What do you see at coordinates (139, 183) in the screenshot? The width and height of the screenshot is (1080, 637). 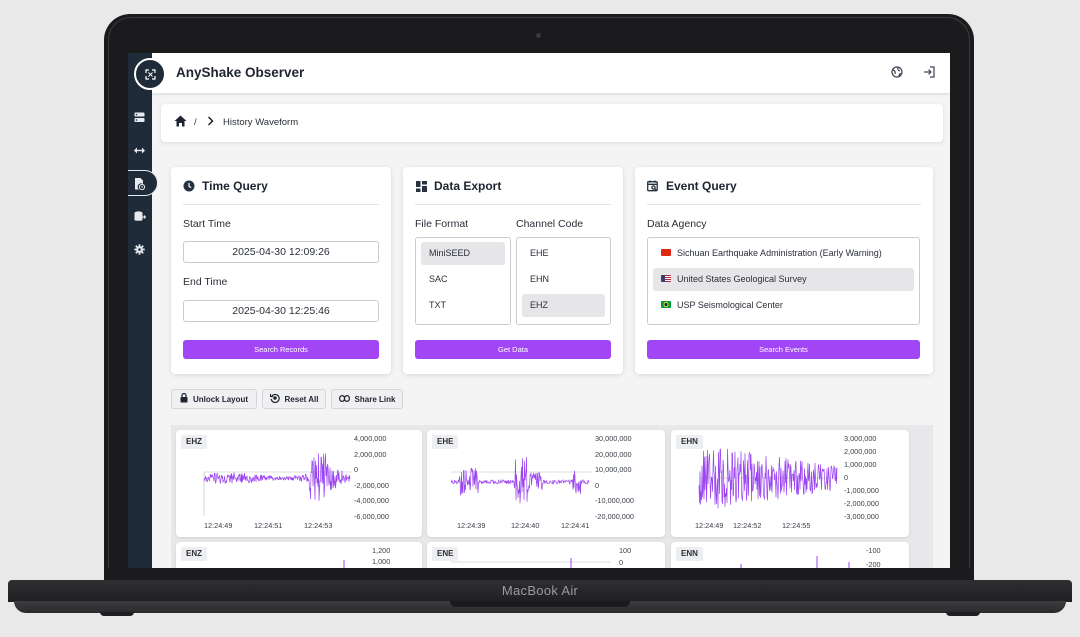 I see `history-file-icon` at bounding box center [139, 183].